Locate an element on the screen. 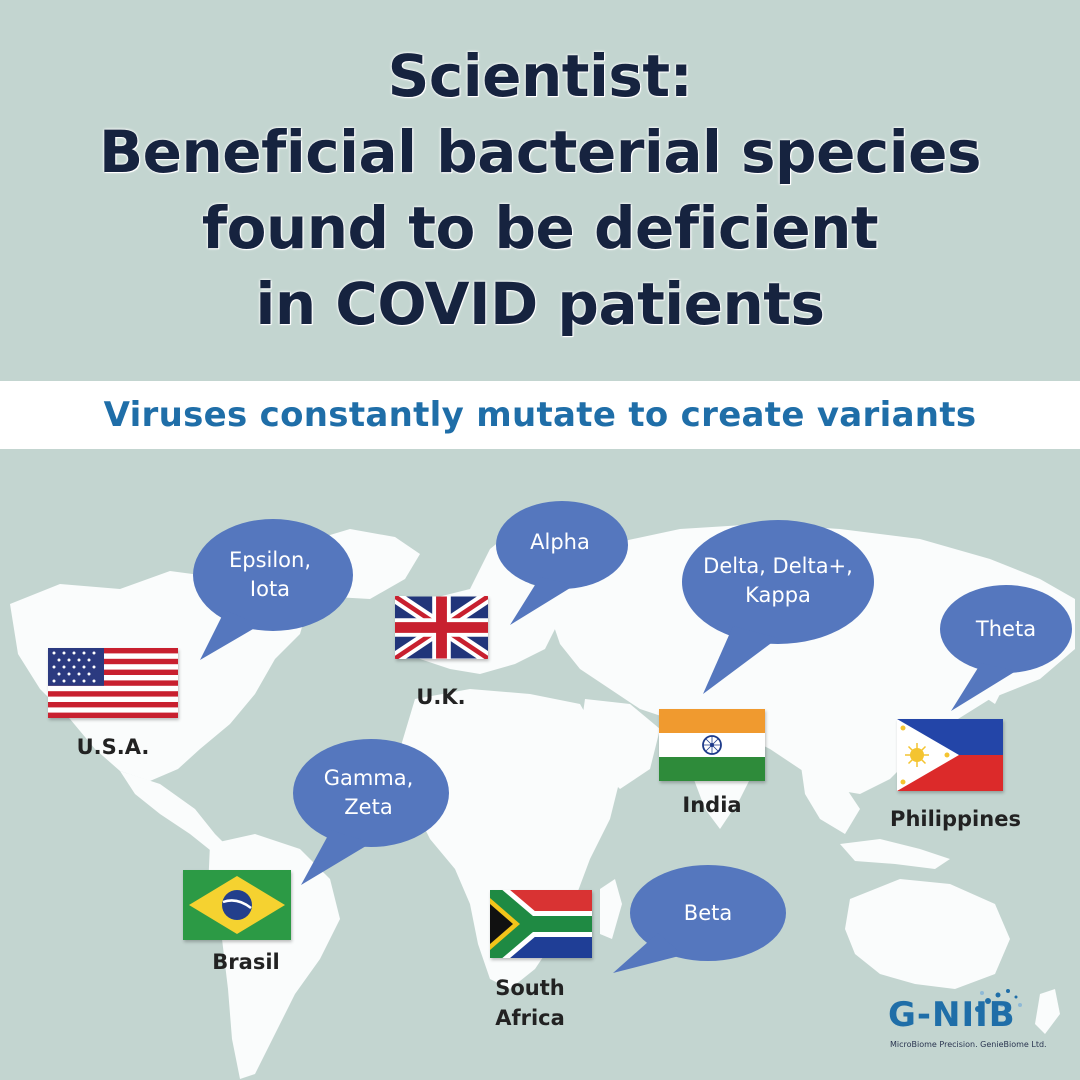 The height and width of the screenshot is (1080, 1080). logo-wordmark: G-NIIB is located at coordinates (952, 1015).